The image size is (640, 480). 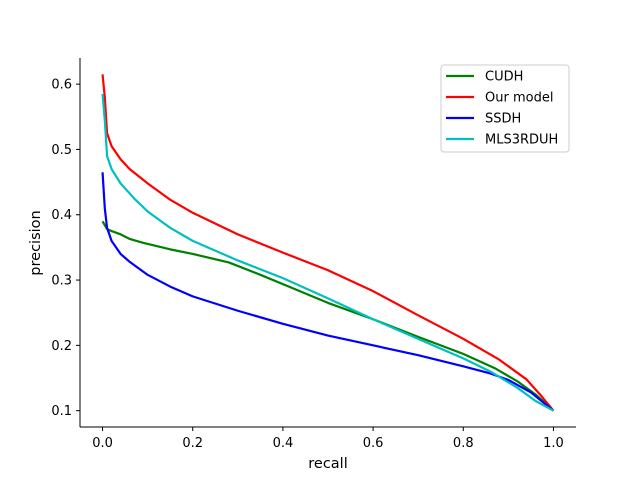 I want to click on y-tick-label: 0.2, so click(x=61, y=346).